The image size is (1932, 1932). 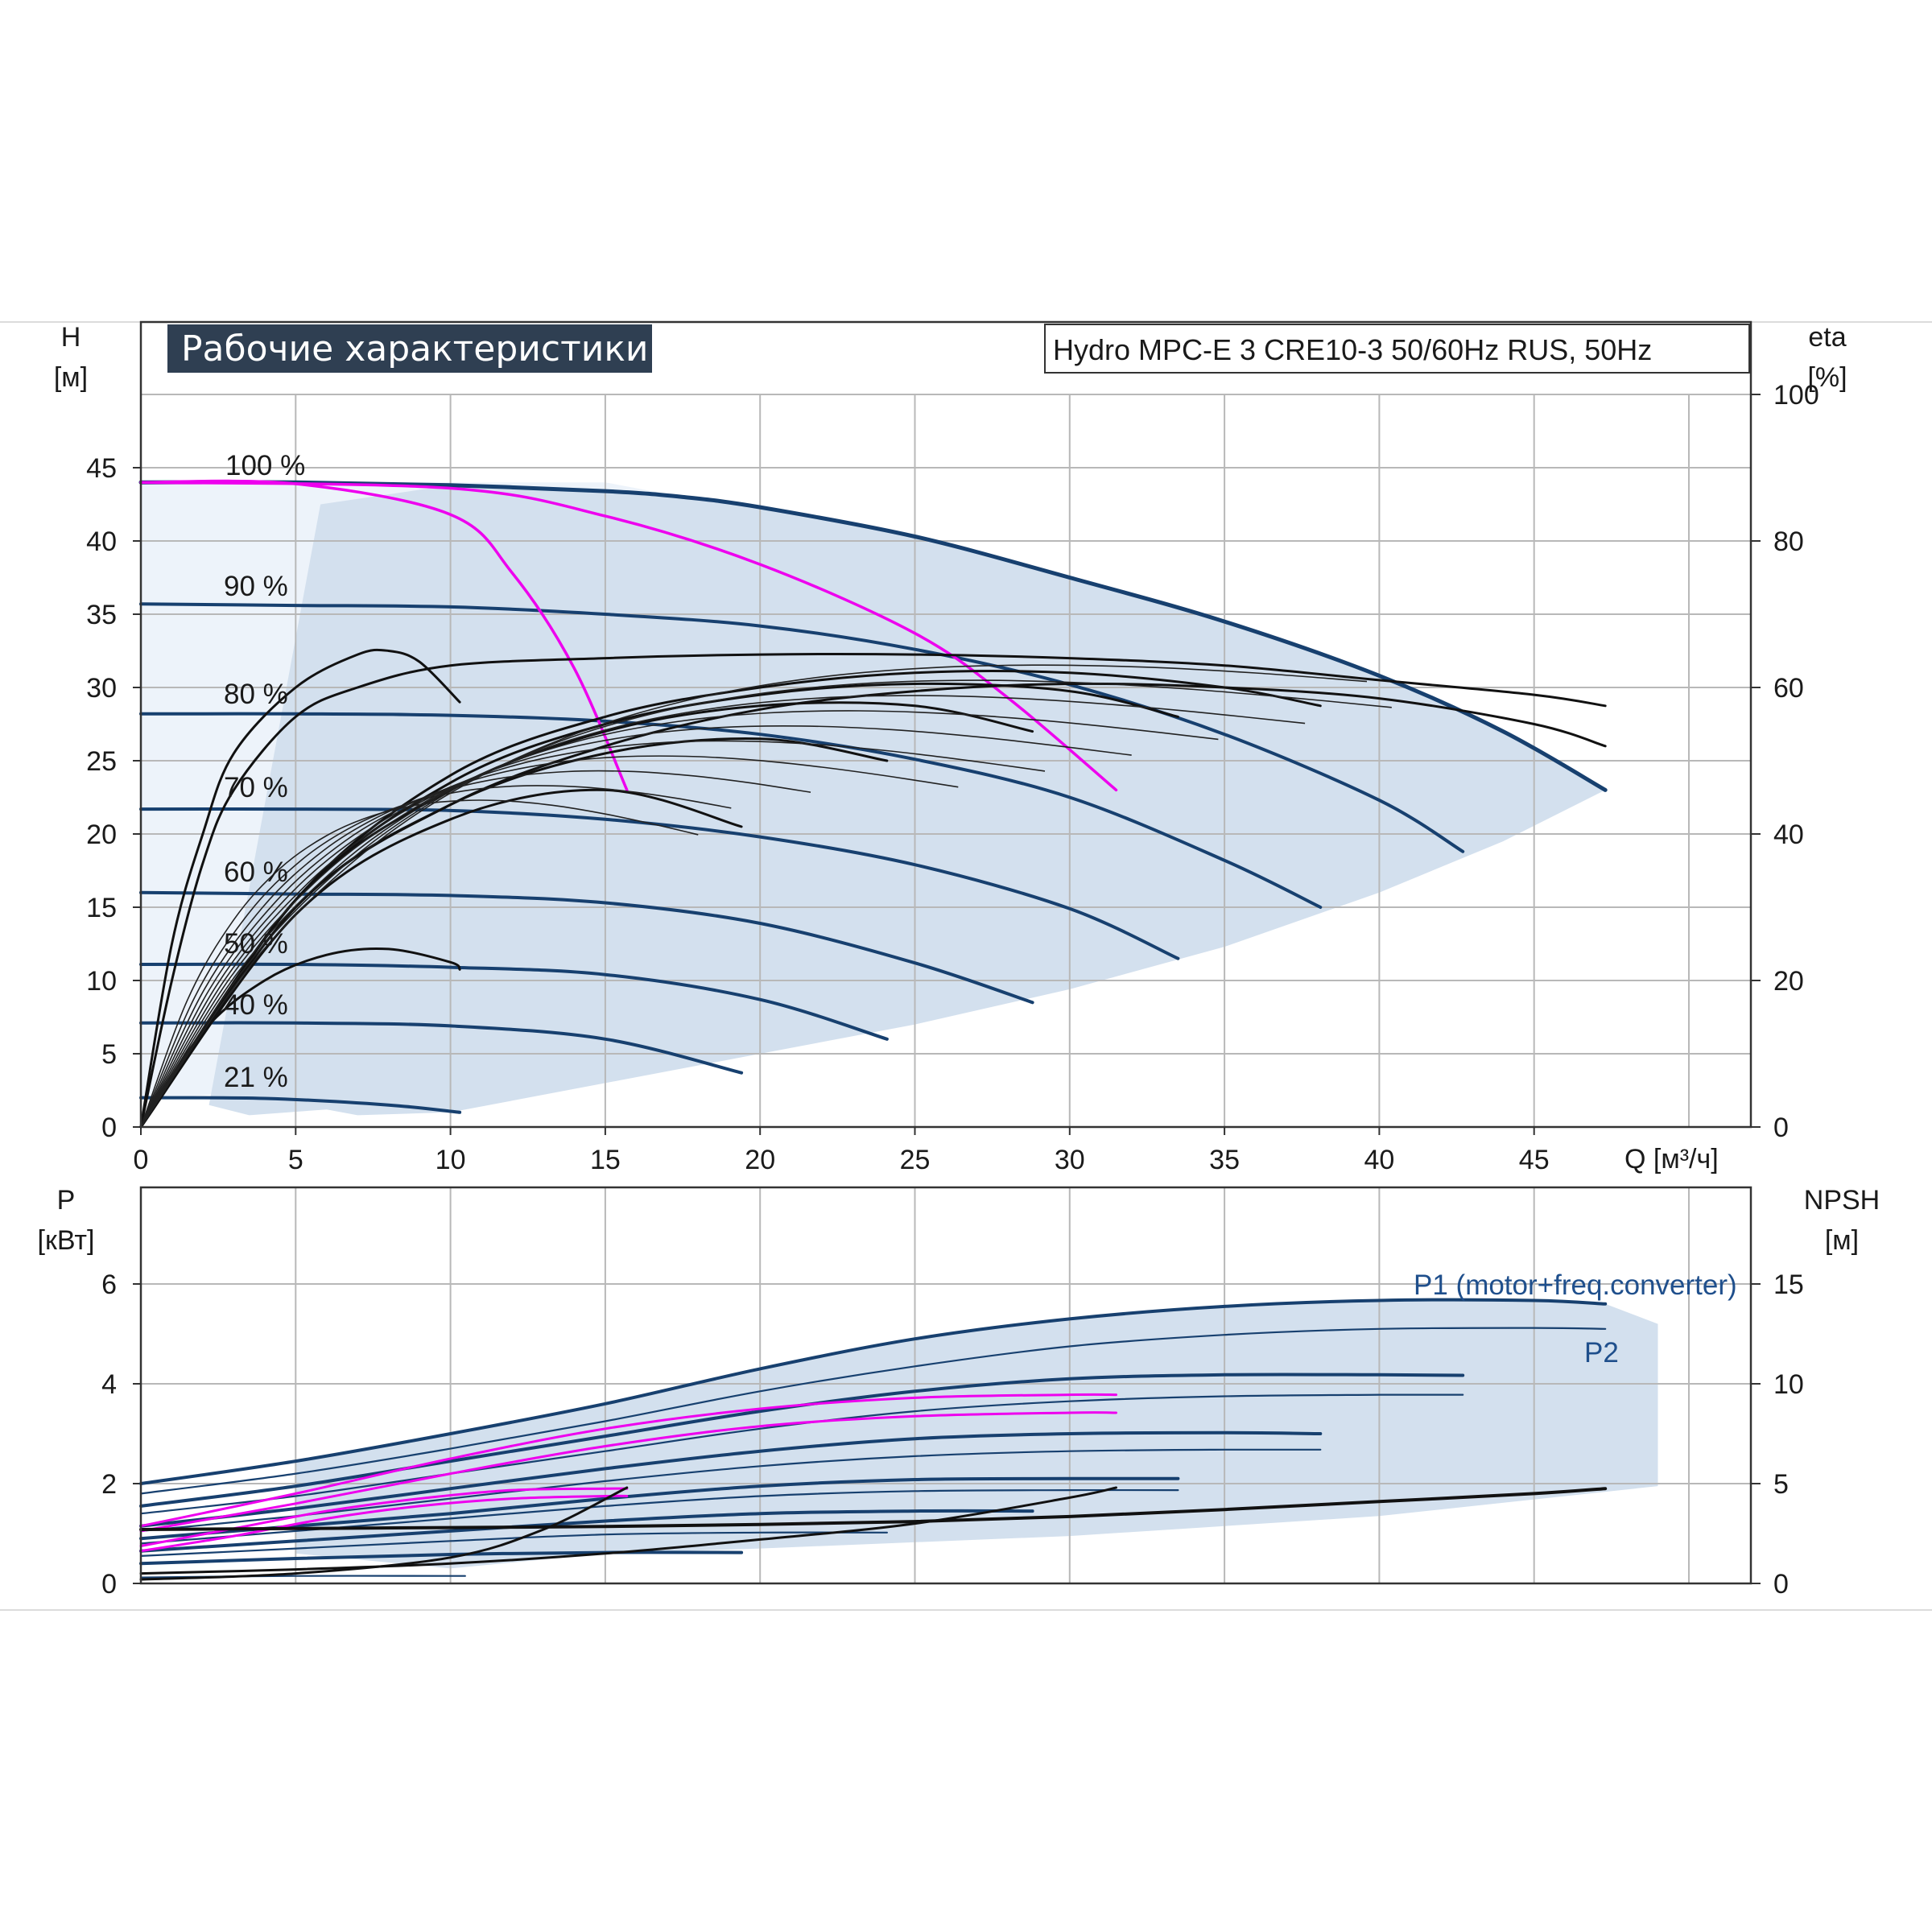 I want to click on x-tick-label: 45, so click(x=1534, y=1160).